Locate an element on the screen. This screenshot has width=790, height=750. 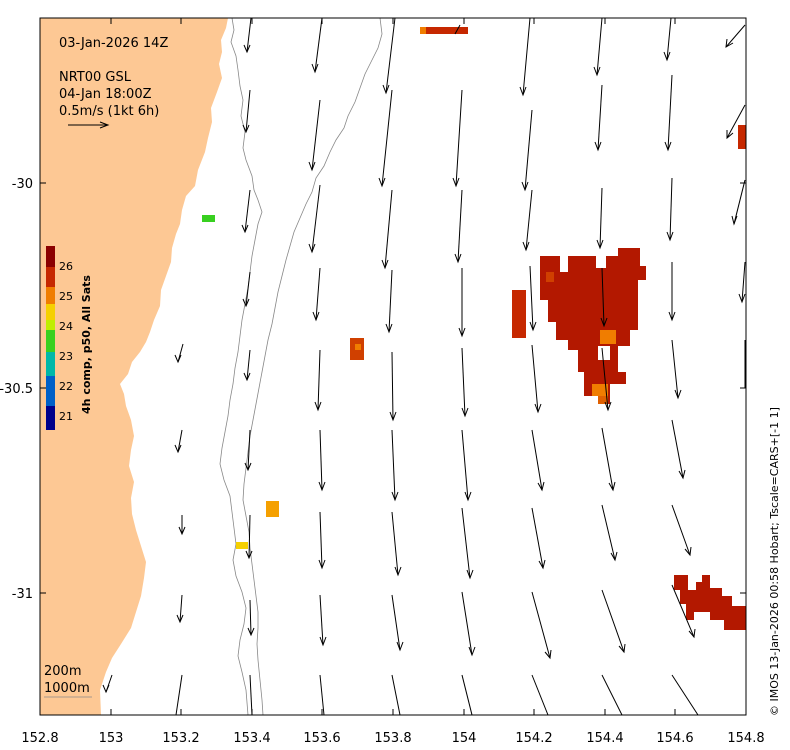
x-tick-label: 154.6 is located at coordinates (674, 738).